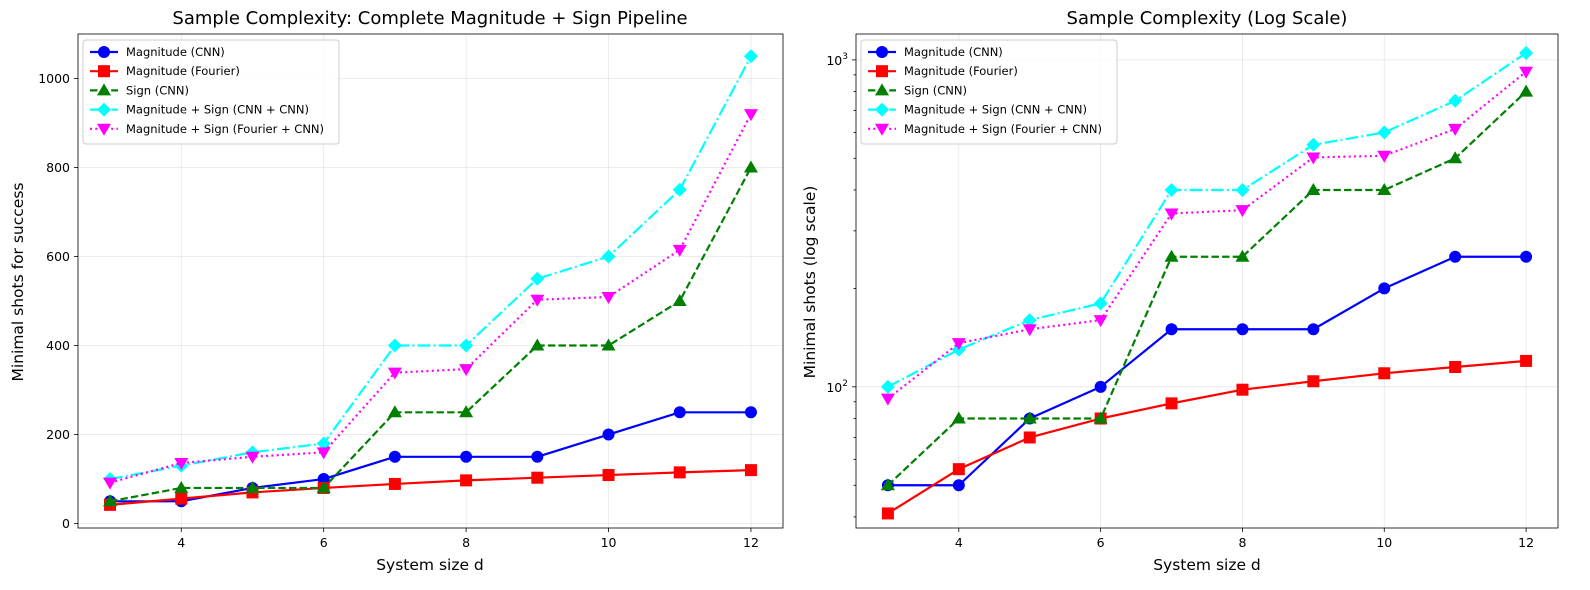  Describe the element at coordinates (466, 542) in the screenshot. I see `x-tick-label: 8` at that location.